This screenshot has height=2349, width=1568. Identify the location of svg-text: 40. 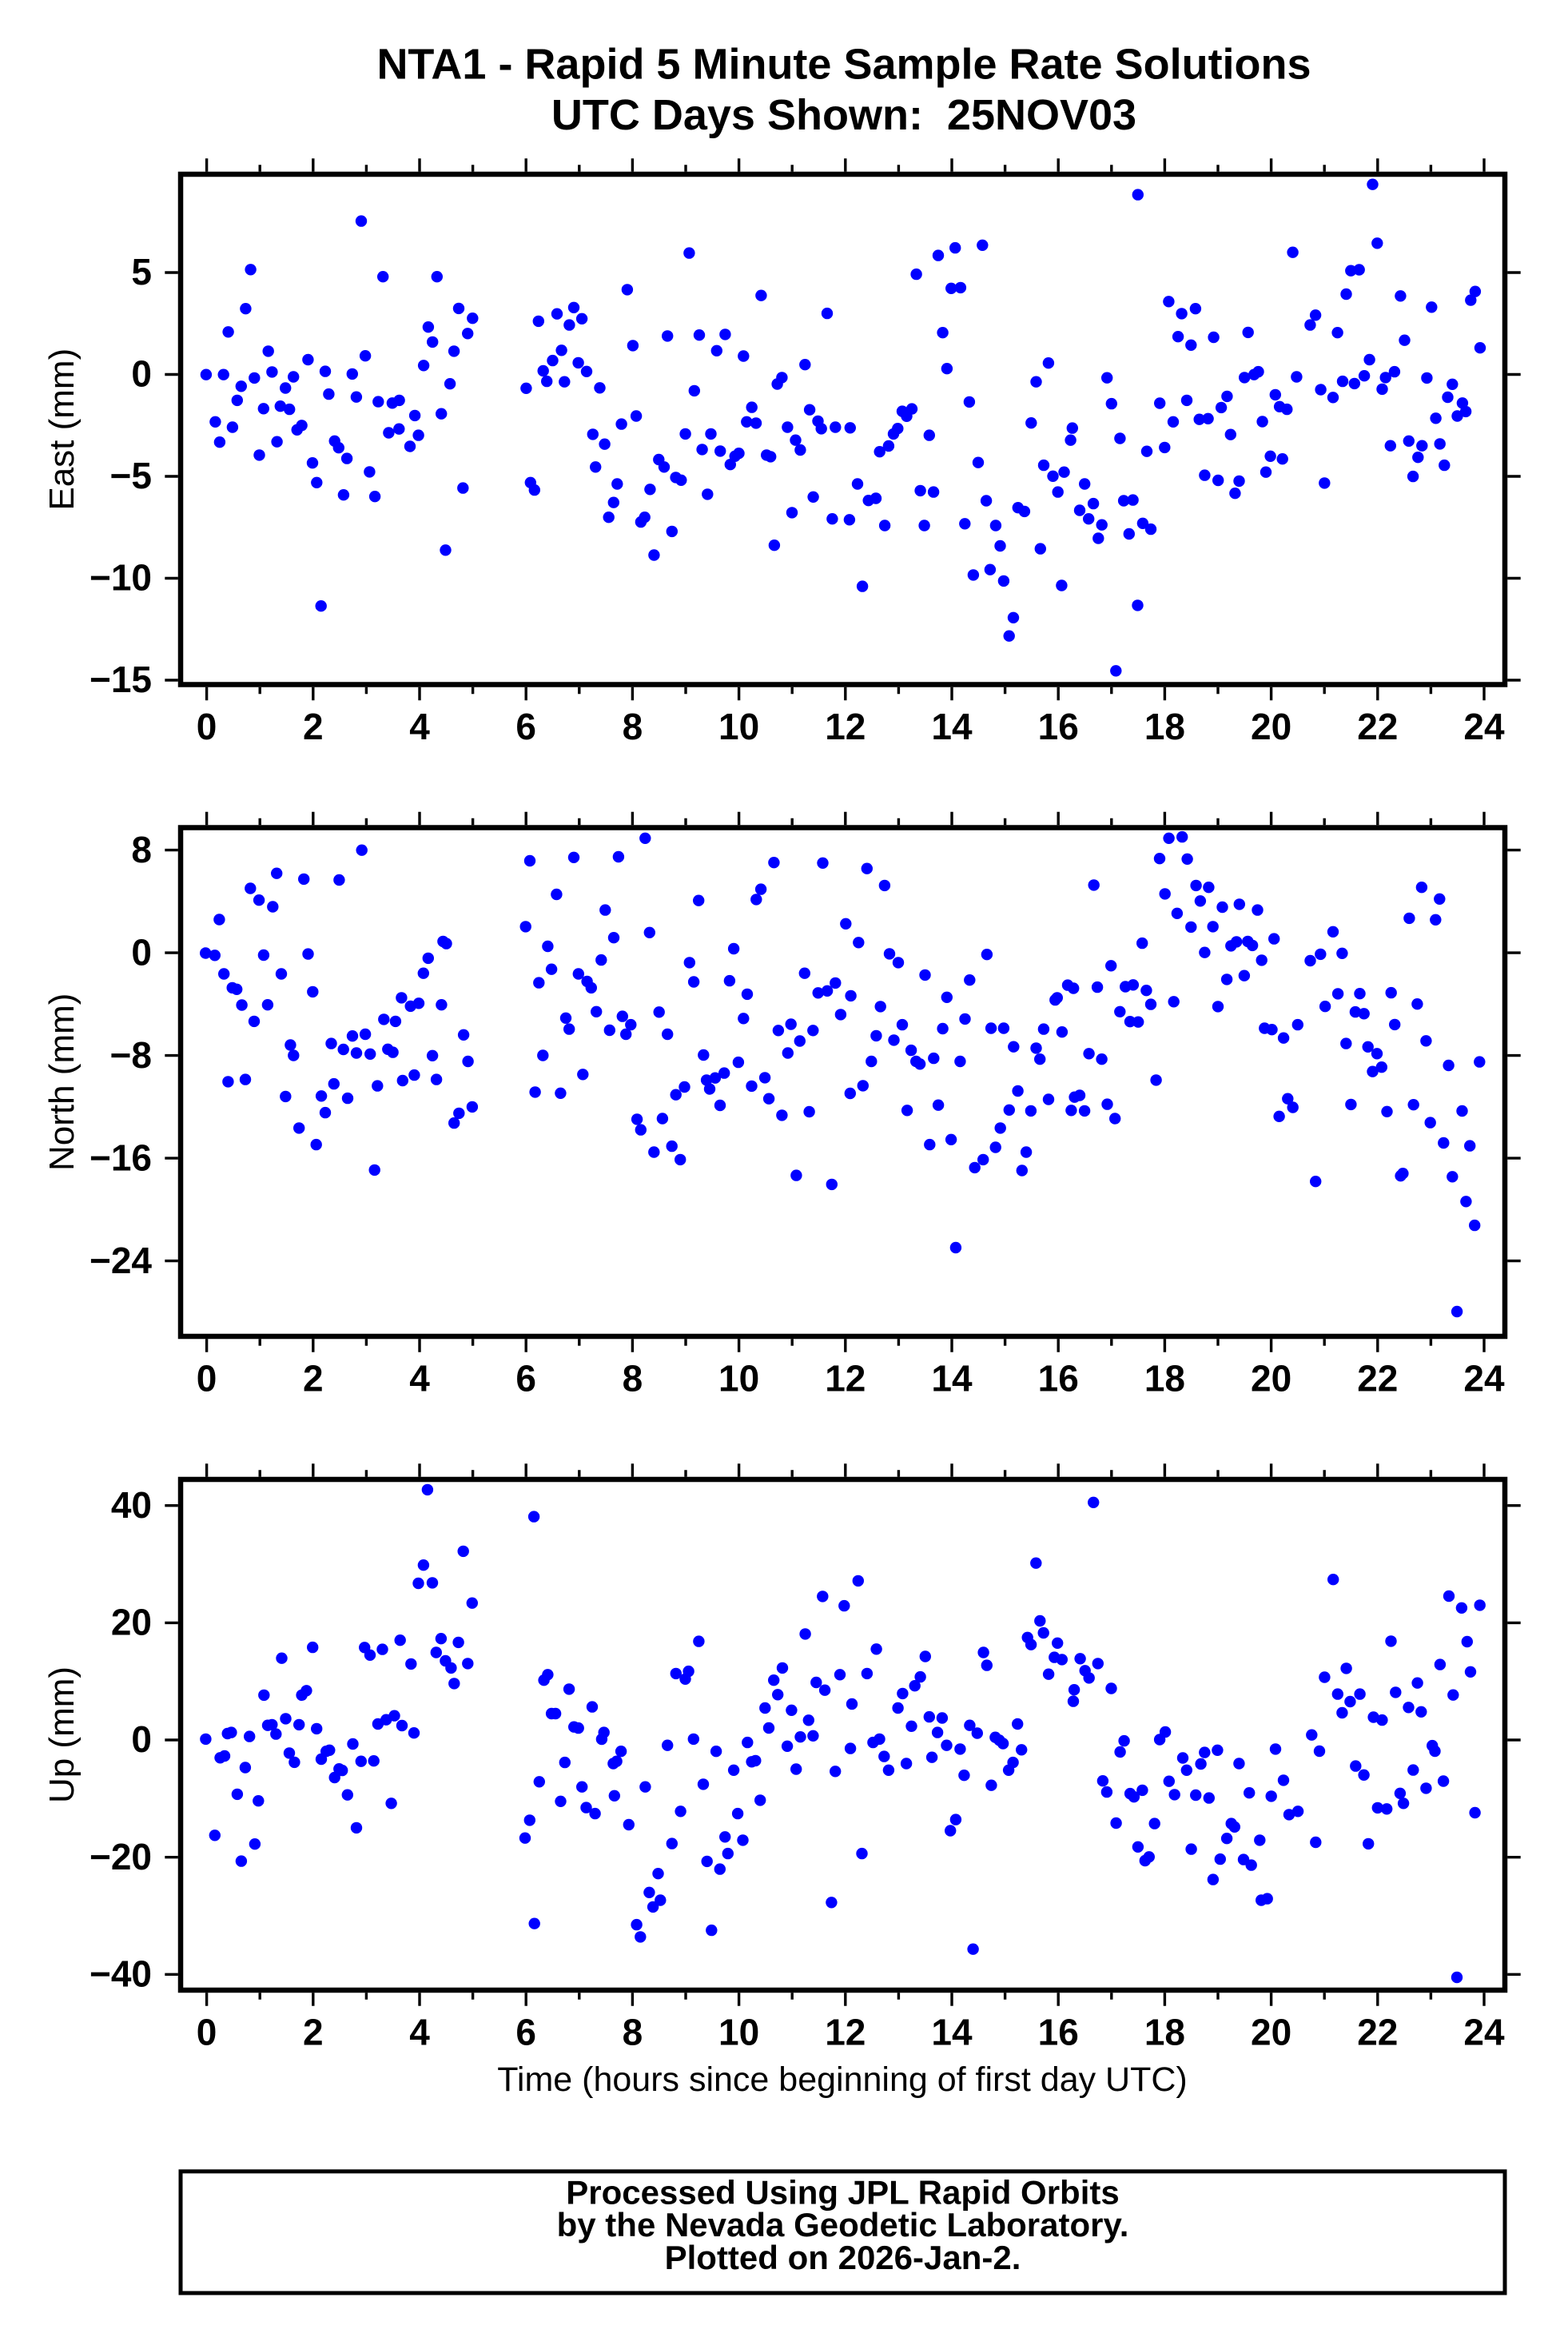
(131, 1505).